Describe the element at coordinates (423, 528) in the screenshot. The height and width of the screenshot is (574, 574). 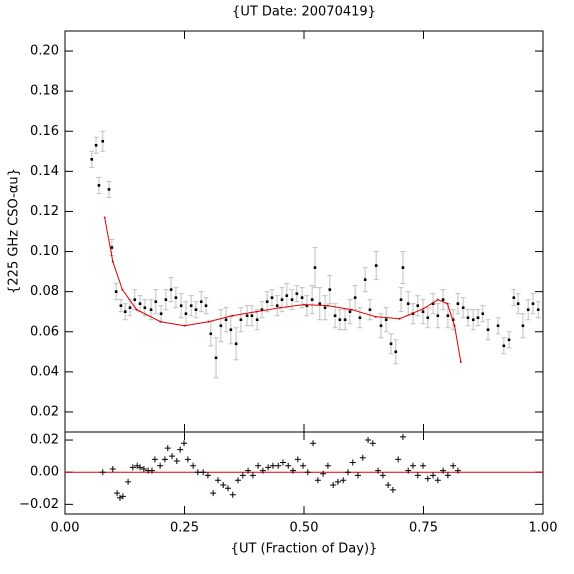
I see `x-tick-label: 0.75` at that location.